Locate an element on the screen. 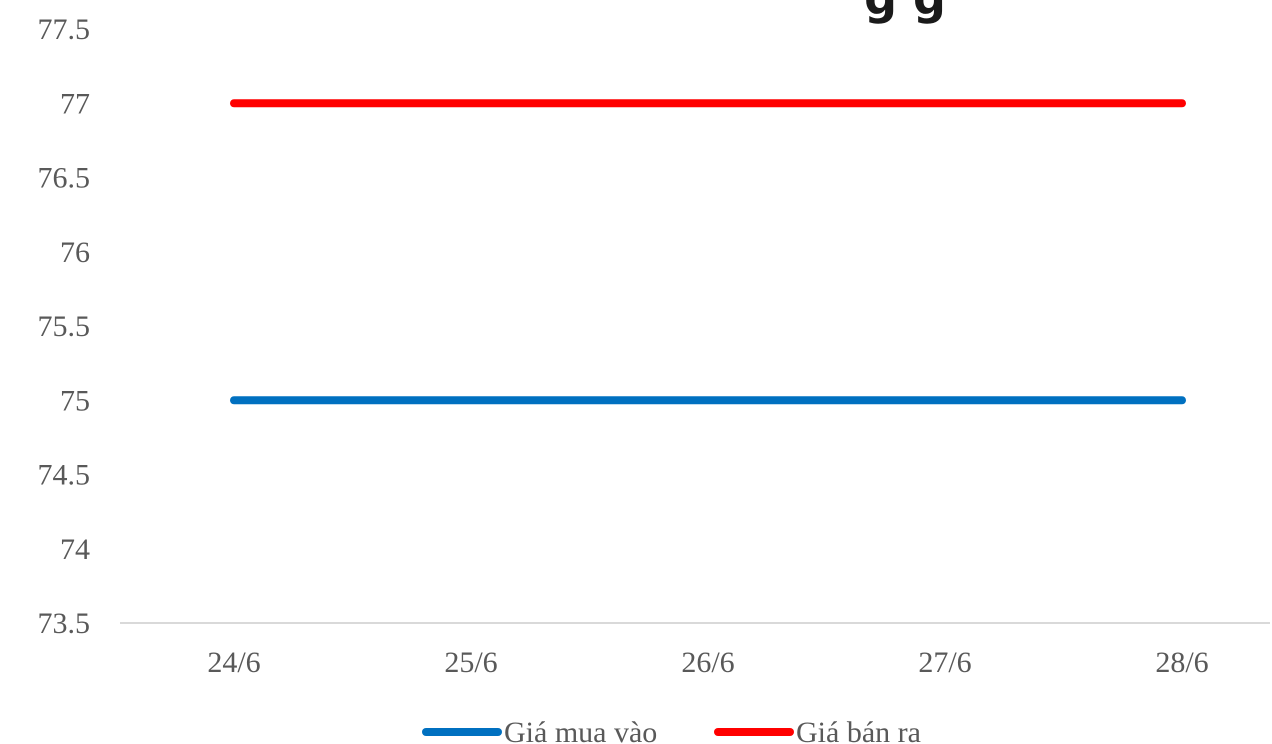  y-axis-tick-labels: 73.5 74 74.5 75 75.5 76 76.5 77 77.5 is located at coordinates (64, 326).